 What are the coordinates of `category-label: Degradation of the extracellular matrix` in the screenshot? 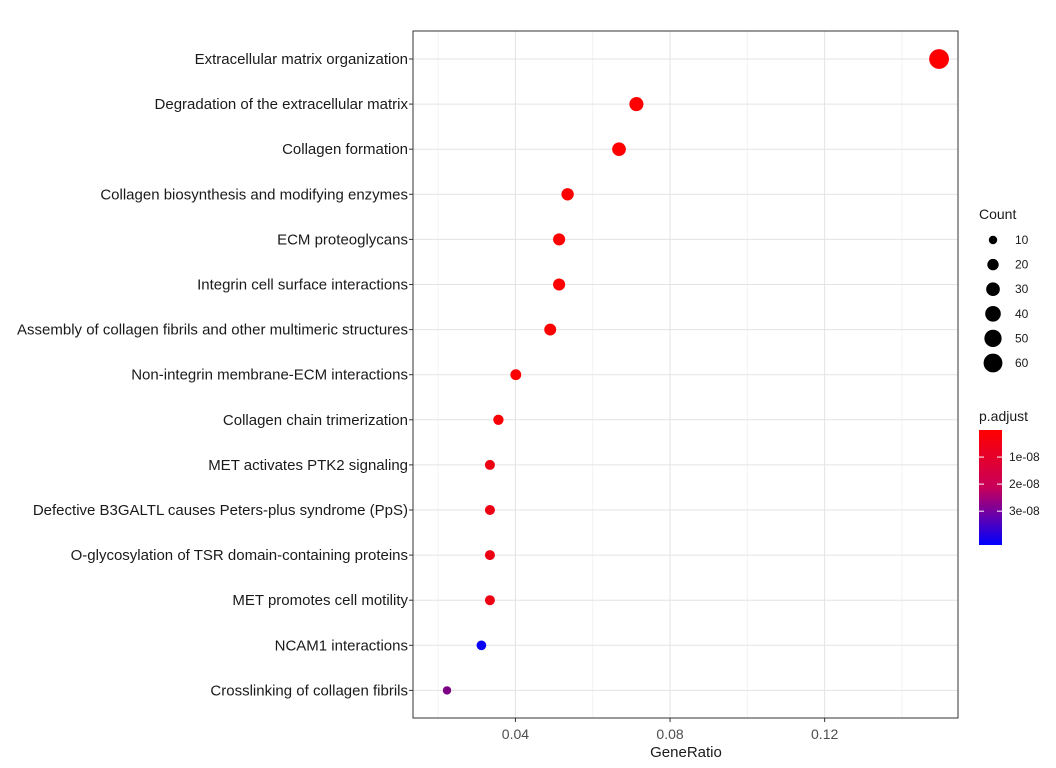 It's located at (282, 104).